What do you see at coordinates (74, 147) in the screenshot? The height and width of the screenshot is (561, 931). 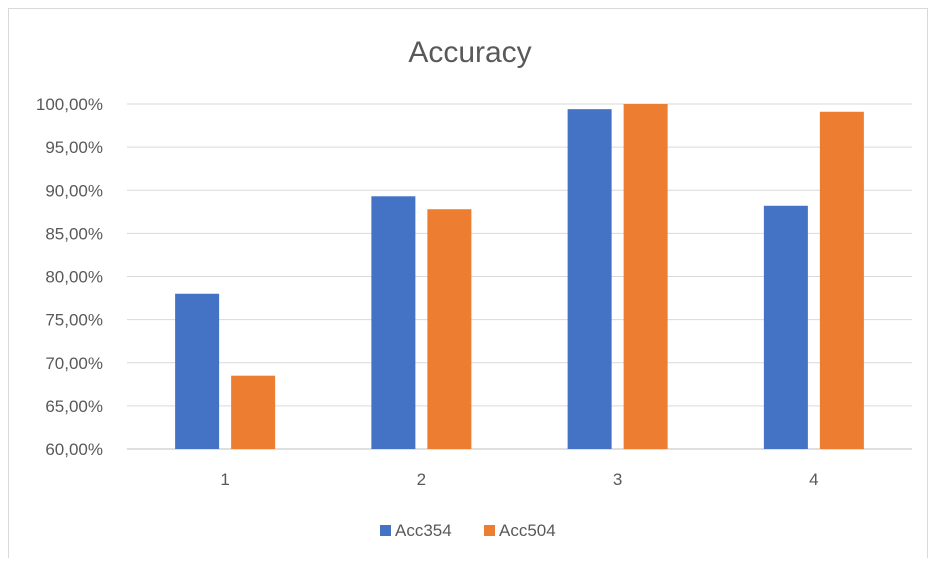 I see `y-tick-label: 95,00%` at bounding box center [74, 147].